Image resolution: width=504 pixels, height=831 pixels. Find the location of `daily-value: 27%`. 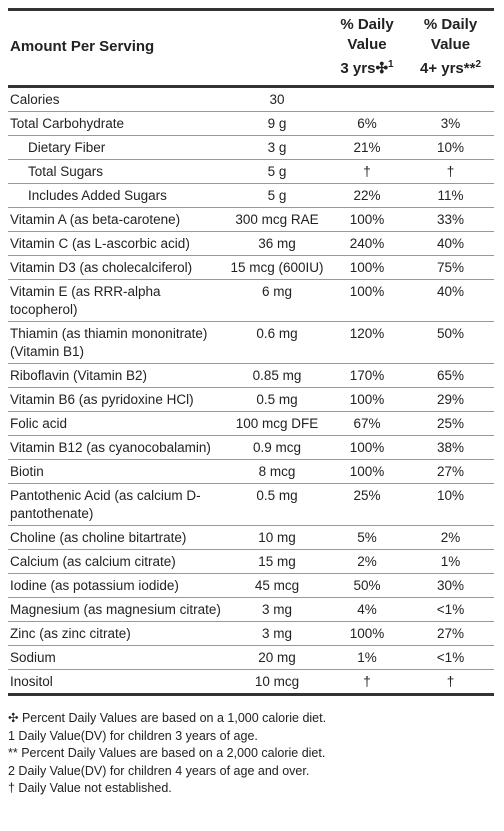

daily-value: 27% is located at coordinates (450, 633).